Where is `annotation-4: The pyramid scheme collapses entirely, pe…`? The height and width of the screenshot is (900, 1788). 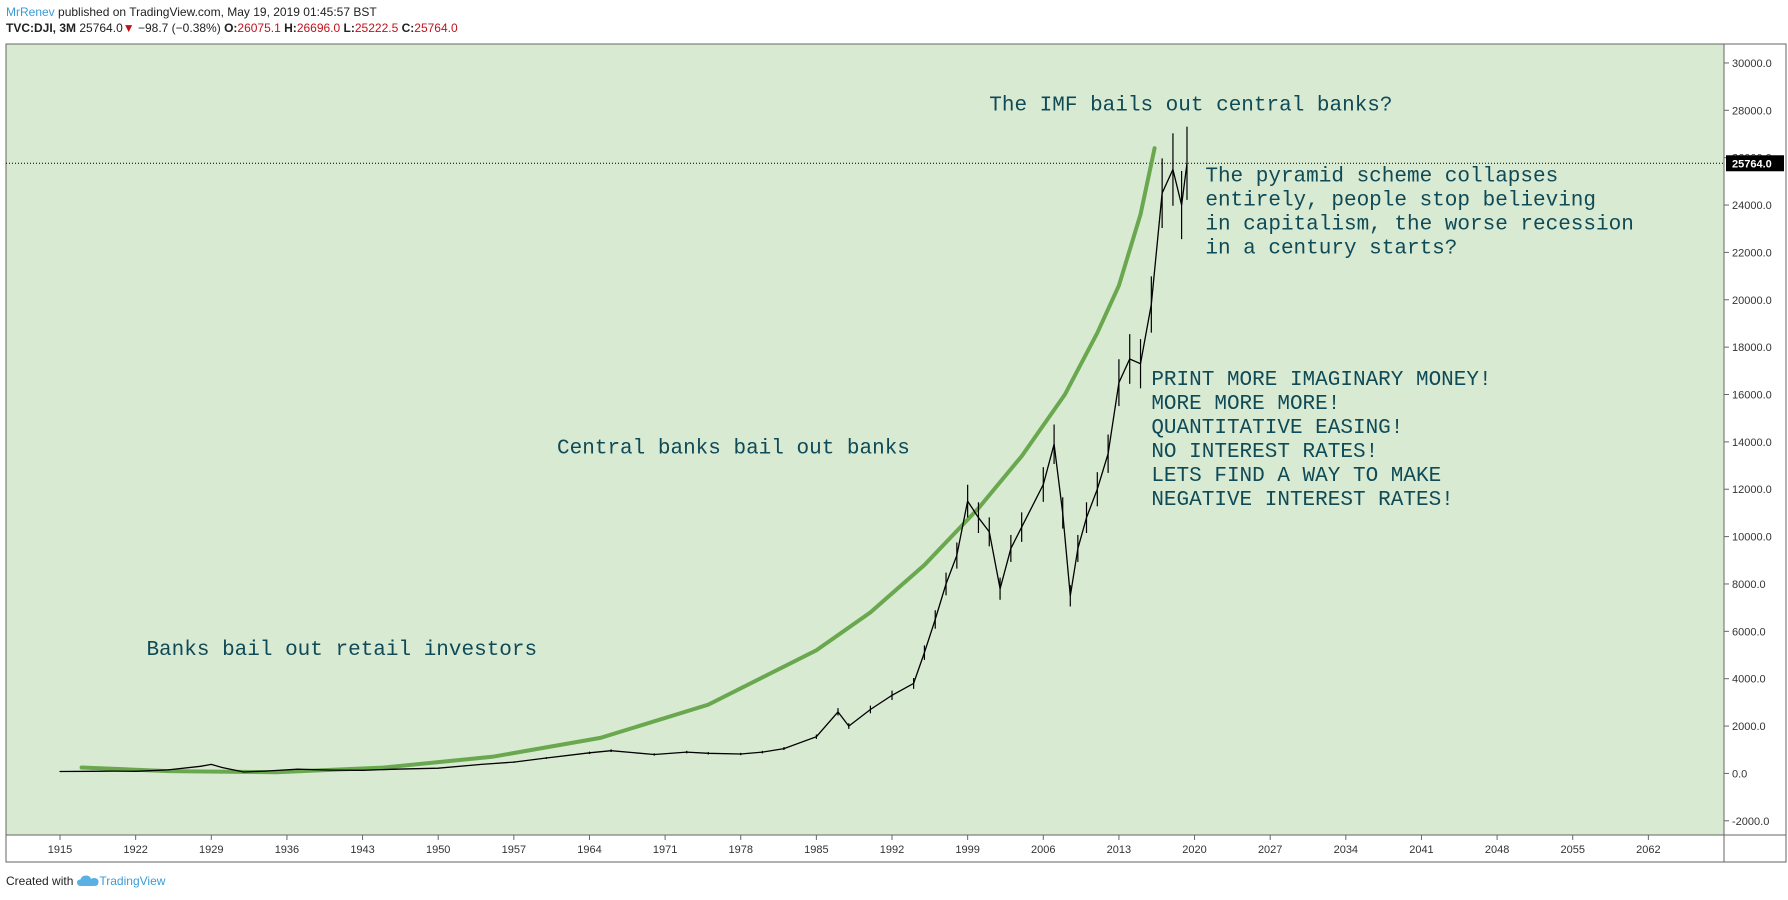
annotation-4: The pyramid scheme collapses entirely, pe… is located at coordinates (1419, 212).